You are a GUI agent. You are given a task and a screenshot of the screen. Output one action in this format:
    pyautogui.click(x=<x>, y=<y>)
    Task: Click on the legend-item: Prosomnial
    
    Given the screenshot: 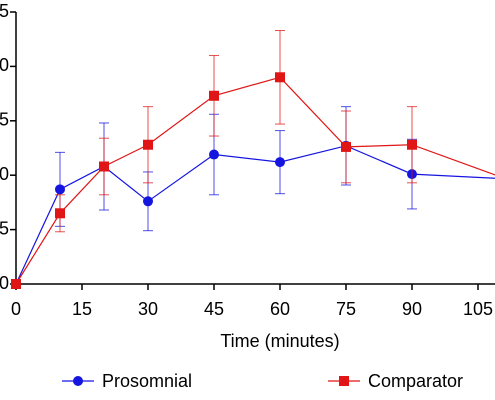 What is the action you would take?
    pyautogui.click(x=127, y=381)
    